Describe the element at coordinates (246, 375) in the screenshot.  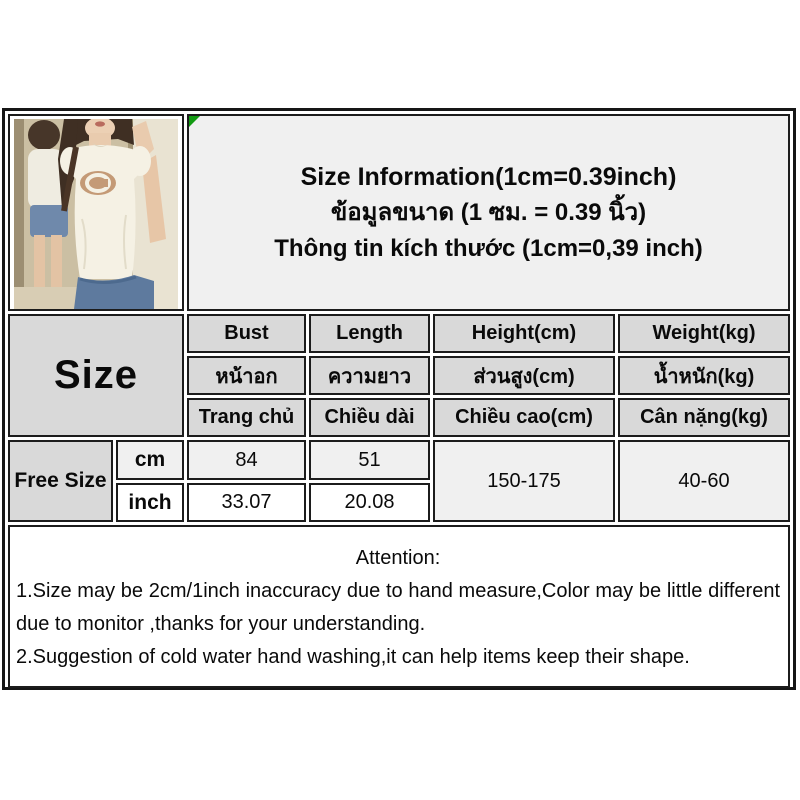
I see `col-bust-th: หน้าอก` at that location.